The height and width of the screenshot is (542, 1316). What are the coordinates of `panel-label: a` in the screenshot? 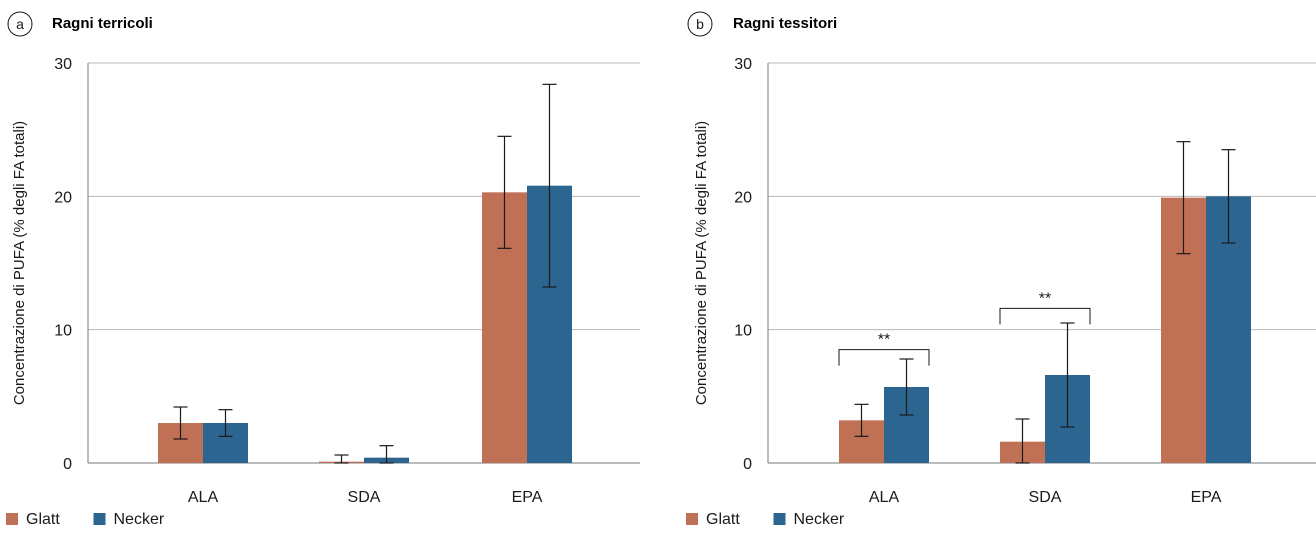 It's located at (20, 24).